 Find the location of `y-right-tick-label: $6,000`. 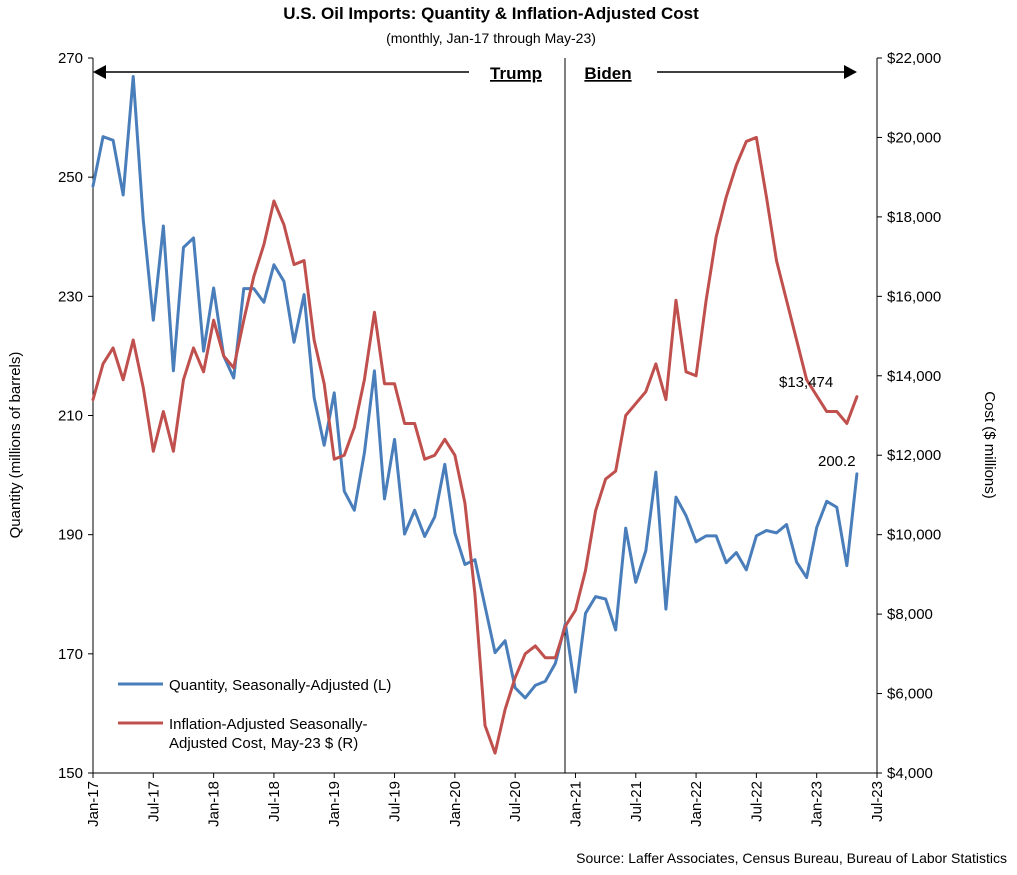

y-right-tick-label: $6,000 is located at coordinates (910, 694).